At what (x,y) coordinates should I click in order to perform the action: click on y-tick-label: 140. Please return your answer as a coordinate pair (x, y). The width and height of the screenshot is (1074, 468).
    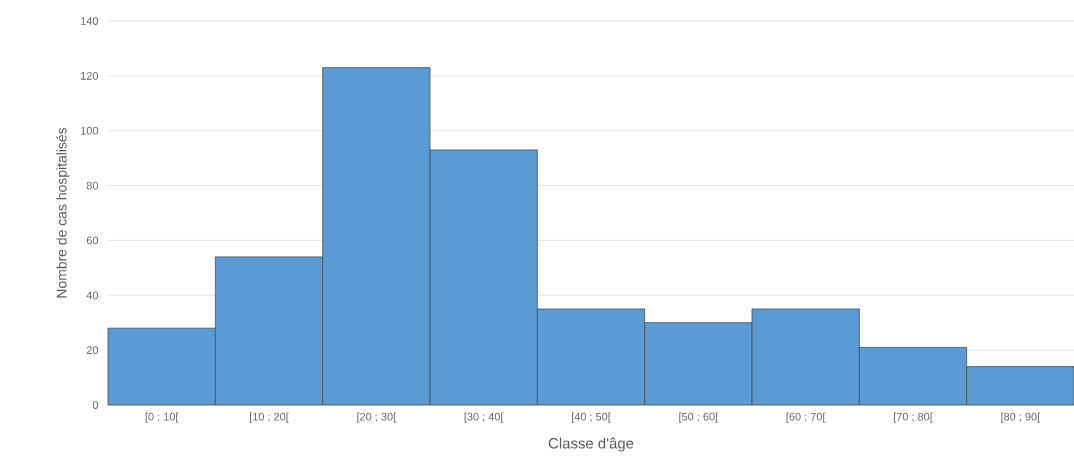
    Looking at the image, I should click on (90, 21).